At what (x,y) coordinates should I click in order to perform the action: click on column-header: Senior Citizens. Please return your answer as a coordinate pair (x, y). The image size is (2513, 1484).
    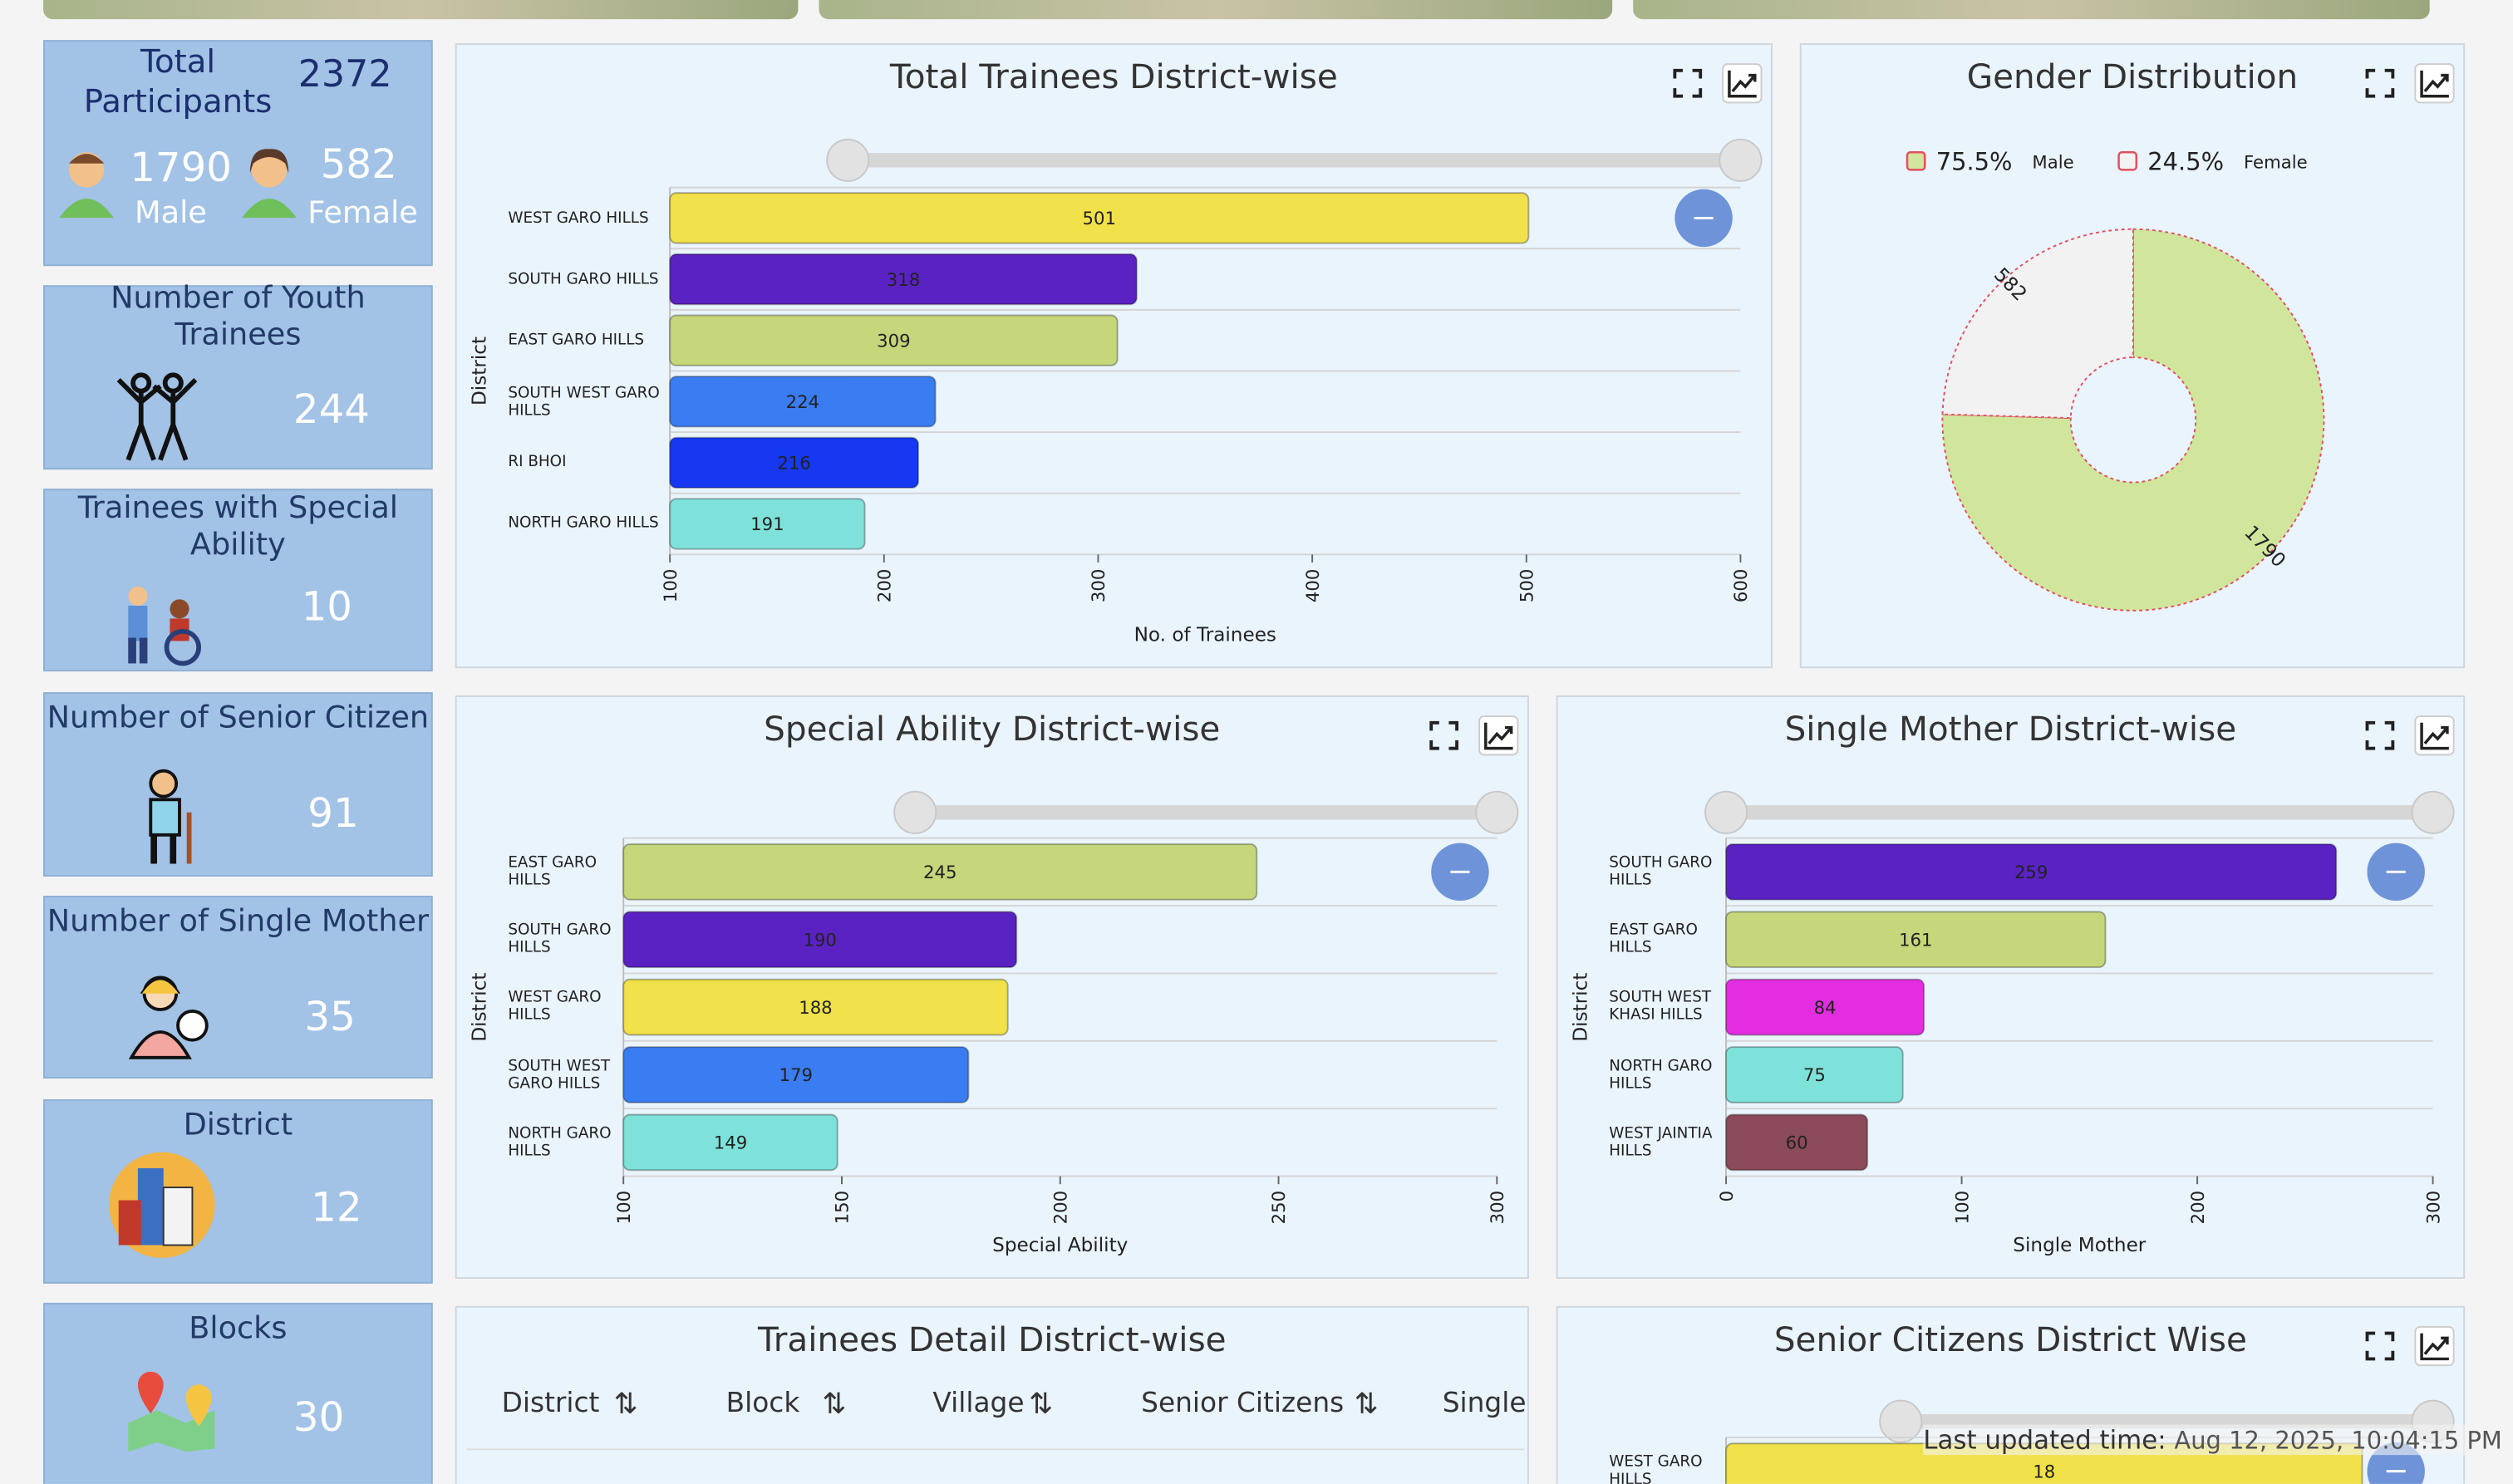
    Looking at the image, I should click on (1243, 1404).